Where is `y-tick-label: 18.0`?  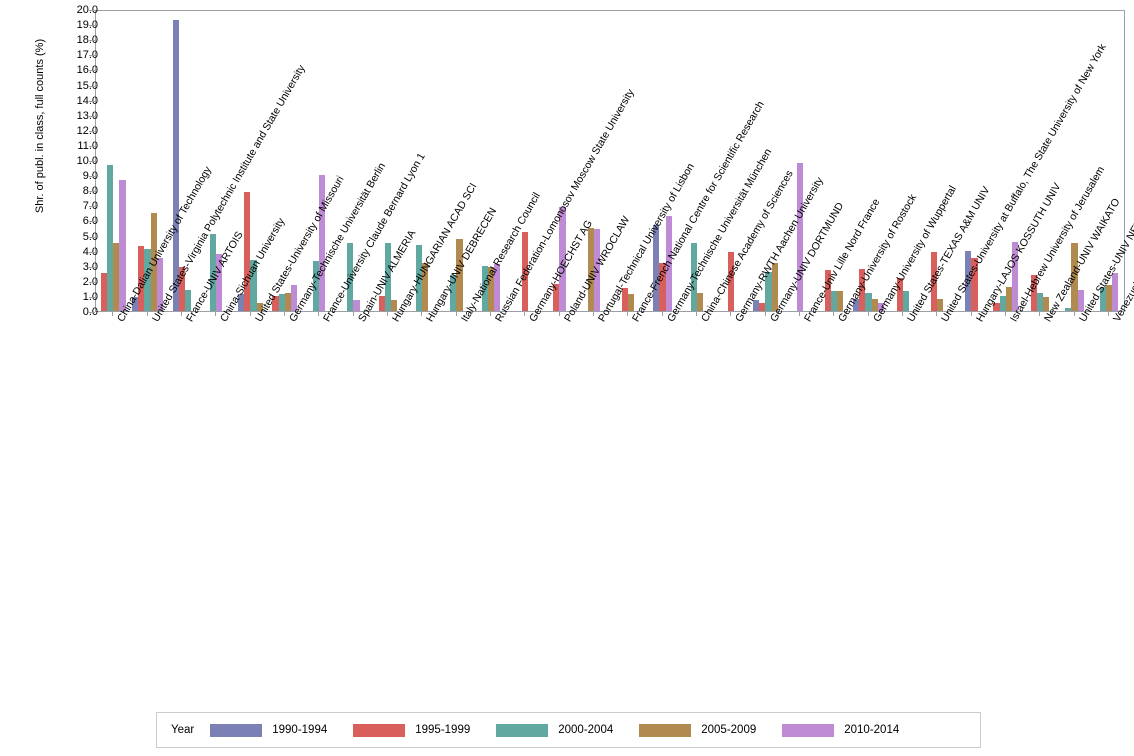
y-tick-label: 18.0 is located at coordinates (87, 40).